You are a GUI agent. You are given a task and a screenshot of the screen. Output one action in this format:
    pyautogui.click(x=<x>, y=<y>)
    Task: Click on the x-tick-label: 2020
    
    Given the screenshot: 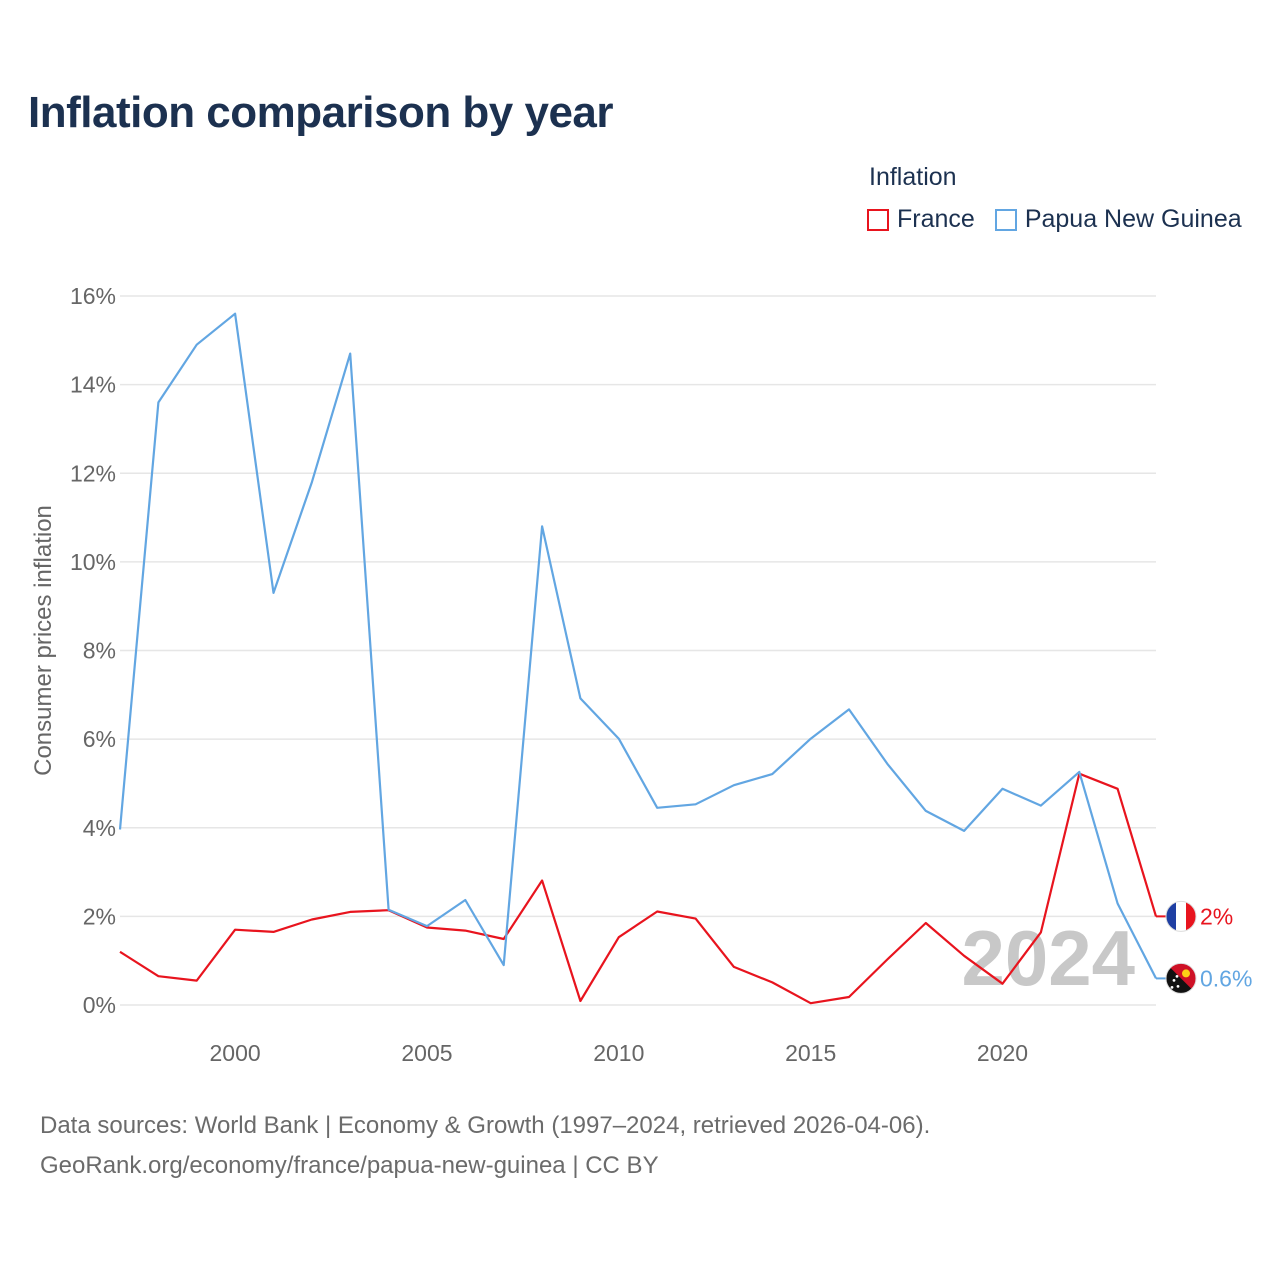 What is the action you would take?
    pyautogui.click(x=1002, y=1053)
    